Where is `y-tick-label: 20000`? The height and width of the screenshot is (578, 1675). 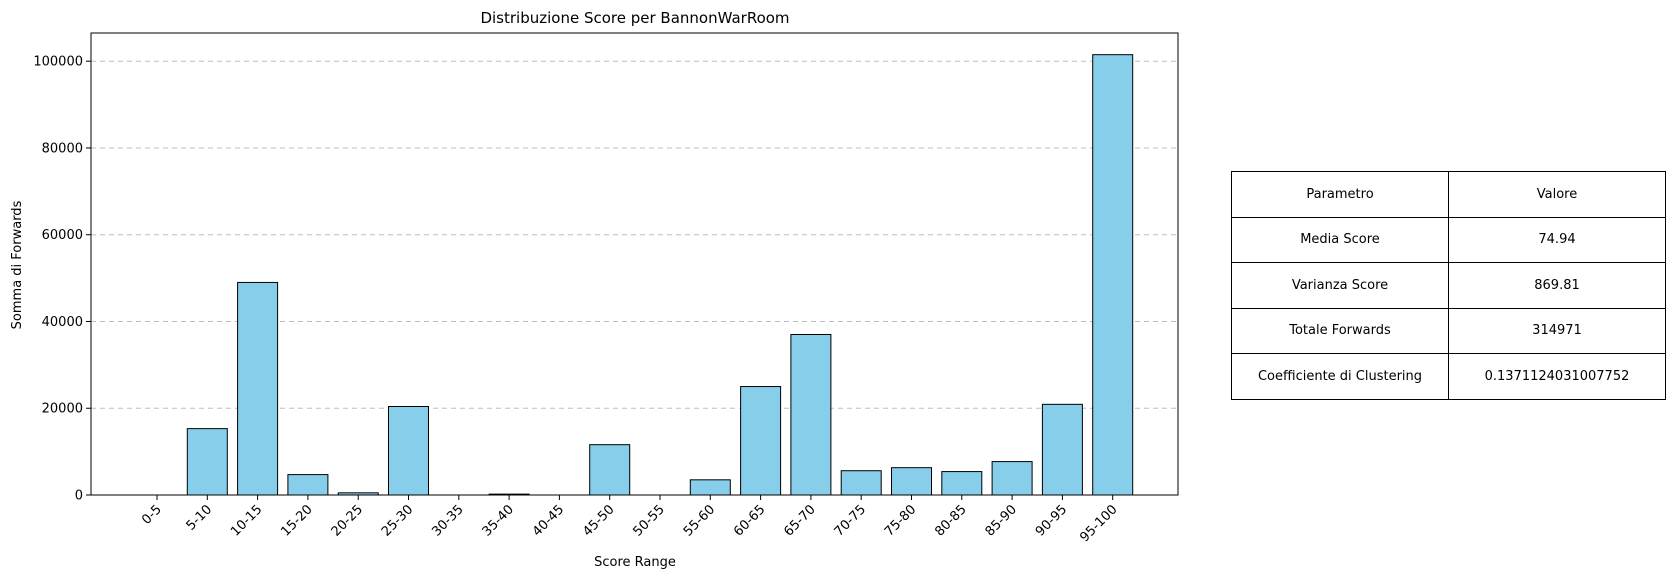
y-tick-label: 20000 is located at coordinates (62, 409).